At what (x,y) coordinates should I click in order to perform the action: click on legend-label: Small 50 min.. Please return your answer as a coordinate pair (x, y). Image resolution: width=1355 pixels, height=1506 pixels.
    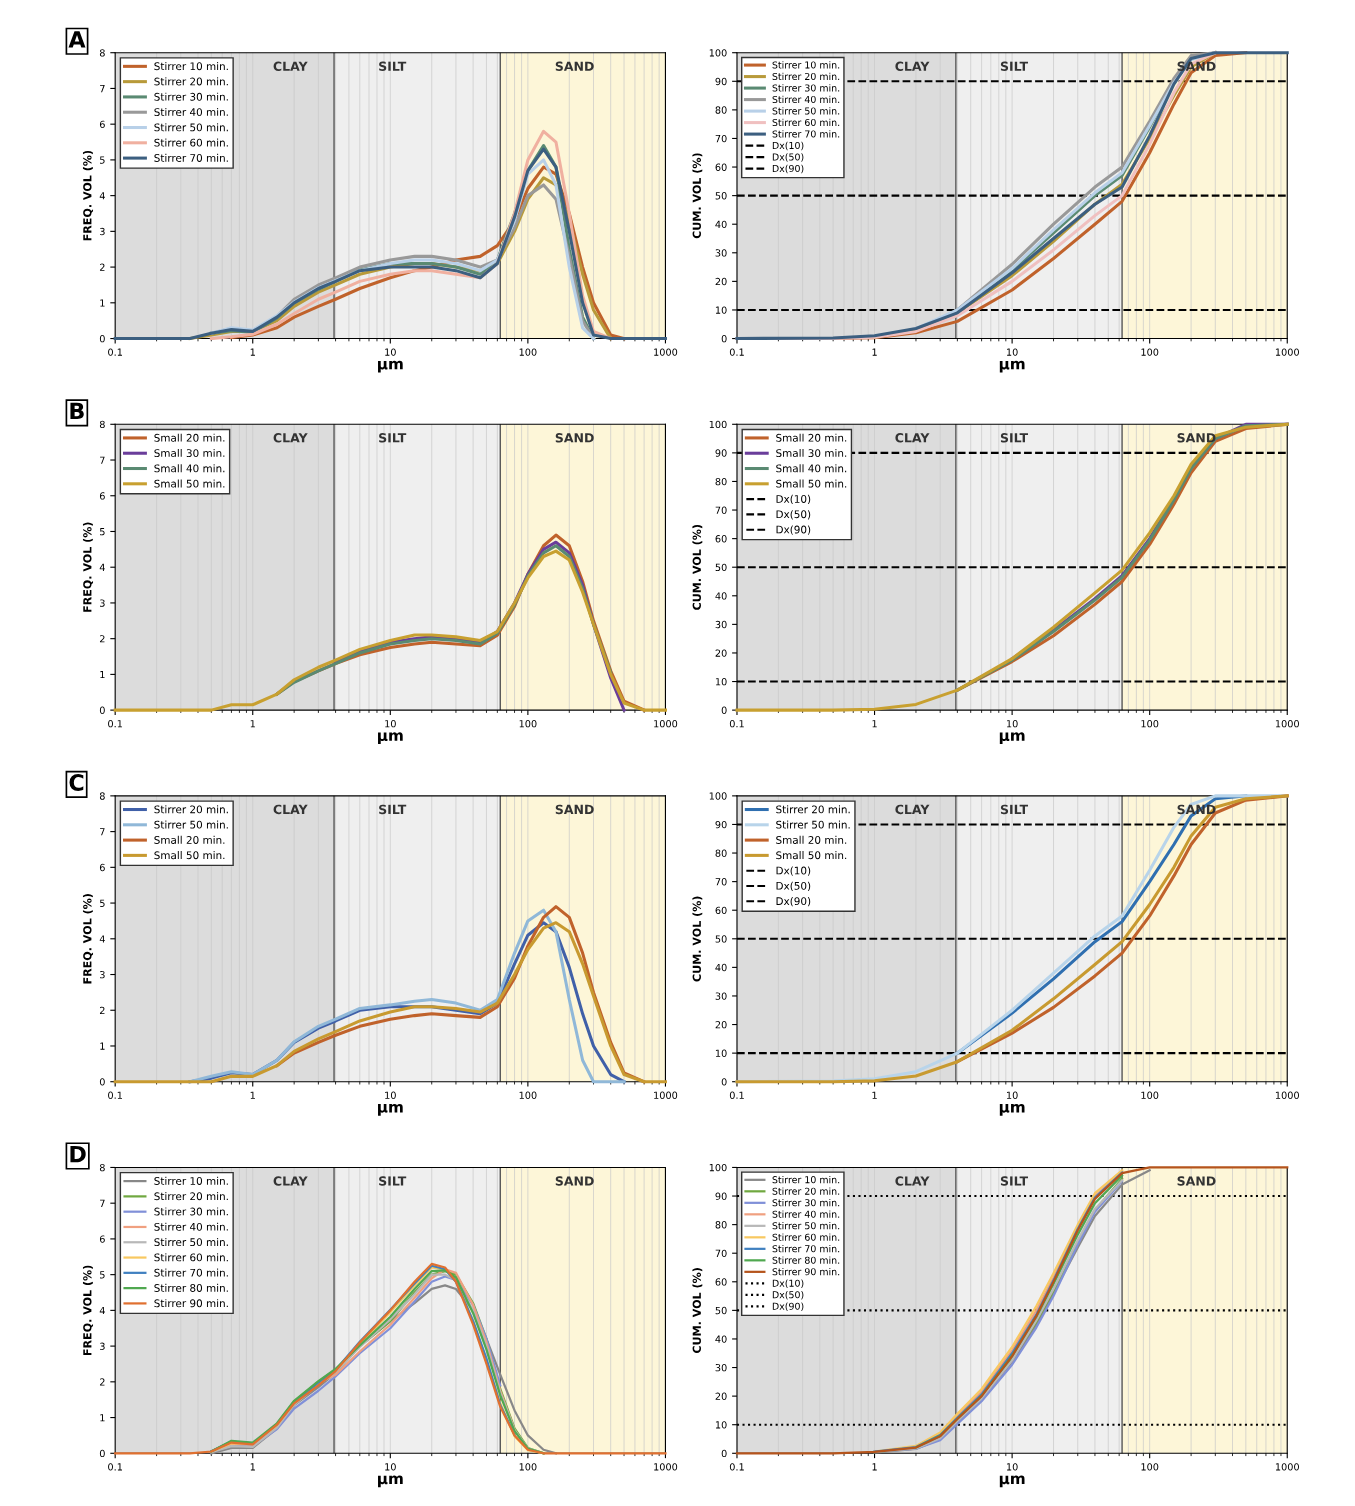
    Looking at the image, I should click on (811, 483).